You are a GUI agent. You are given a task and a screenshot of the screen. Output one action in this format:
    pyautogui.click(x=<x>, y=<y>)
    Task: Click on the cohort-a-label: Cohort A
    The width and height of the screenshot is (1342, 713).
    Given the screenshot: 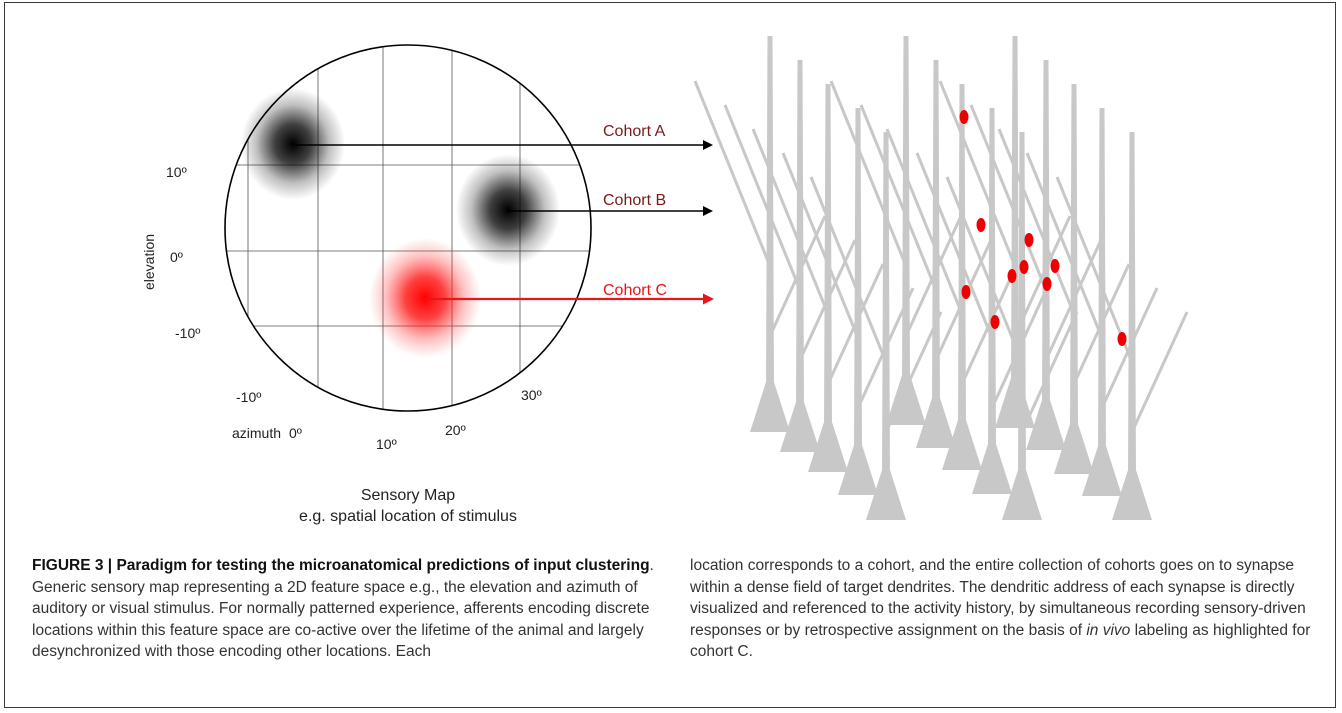 What is the action you would take?
    pyautogui.click(x=634, y=131)
    